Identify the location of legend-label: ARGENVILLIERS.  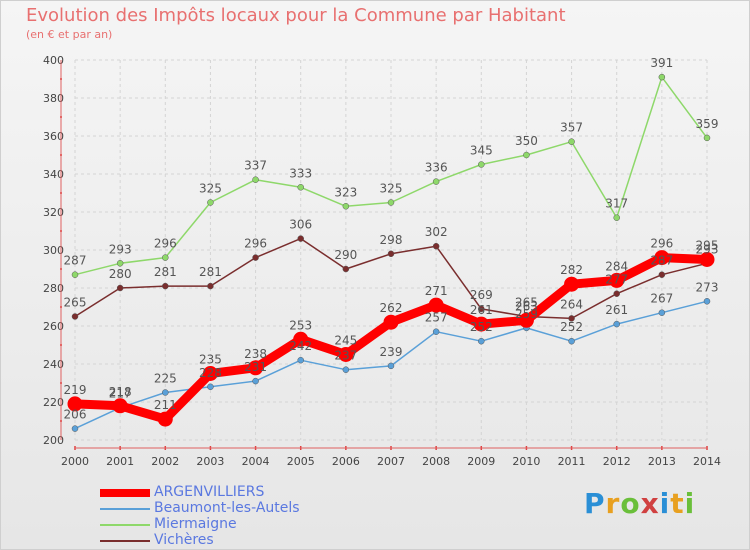
(209, 492).